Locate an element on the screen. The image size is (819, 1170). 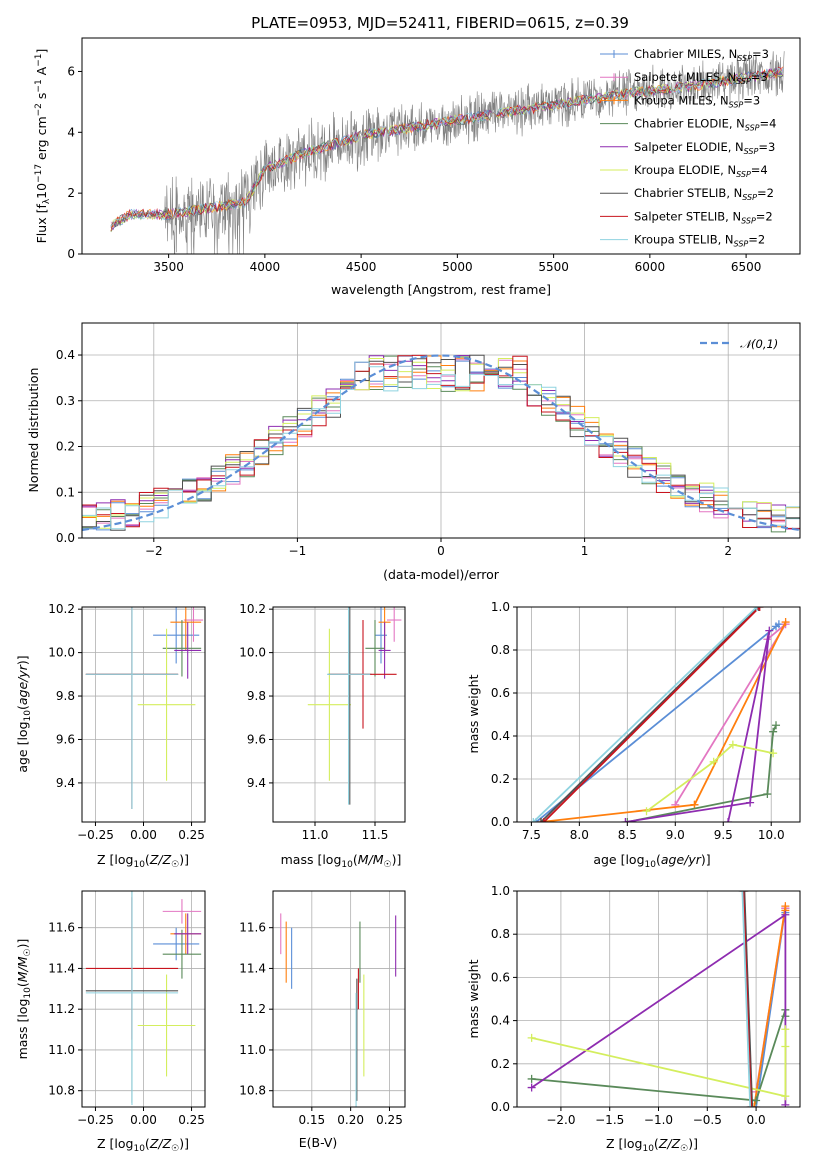
ebv-xlabel: E(B-V) is located at coordinates (318, 1142).